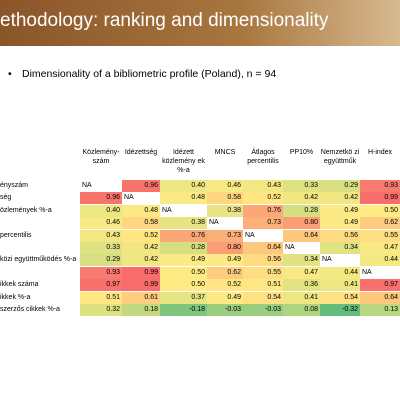 This screenshot has width=400, height=400. I want to click on table-cell: 0.38, so click(183, 223).